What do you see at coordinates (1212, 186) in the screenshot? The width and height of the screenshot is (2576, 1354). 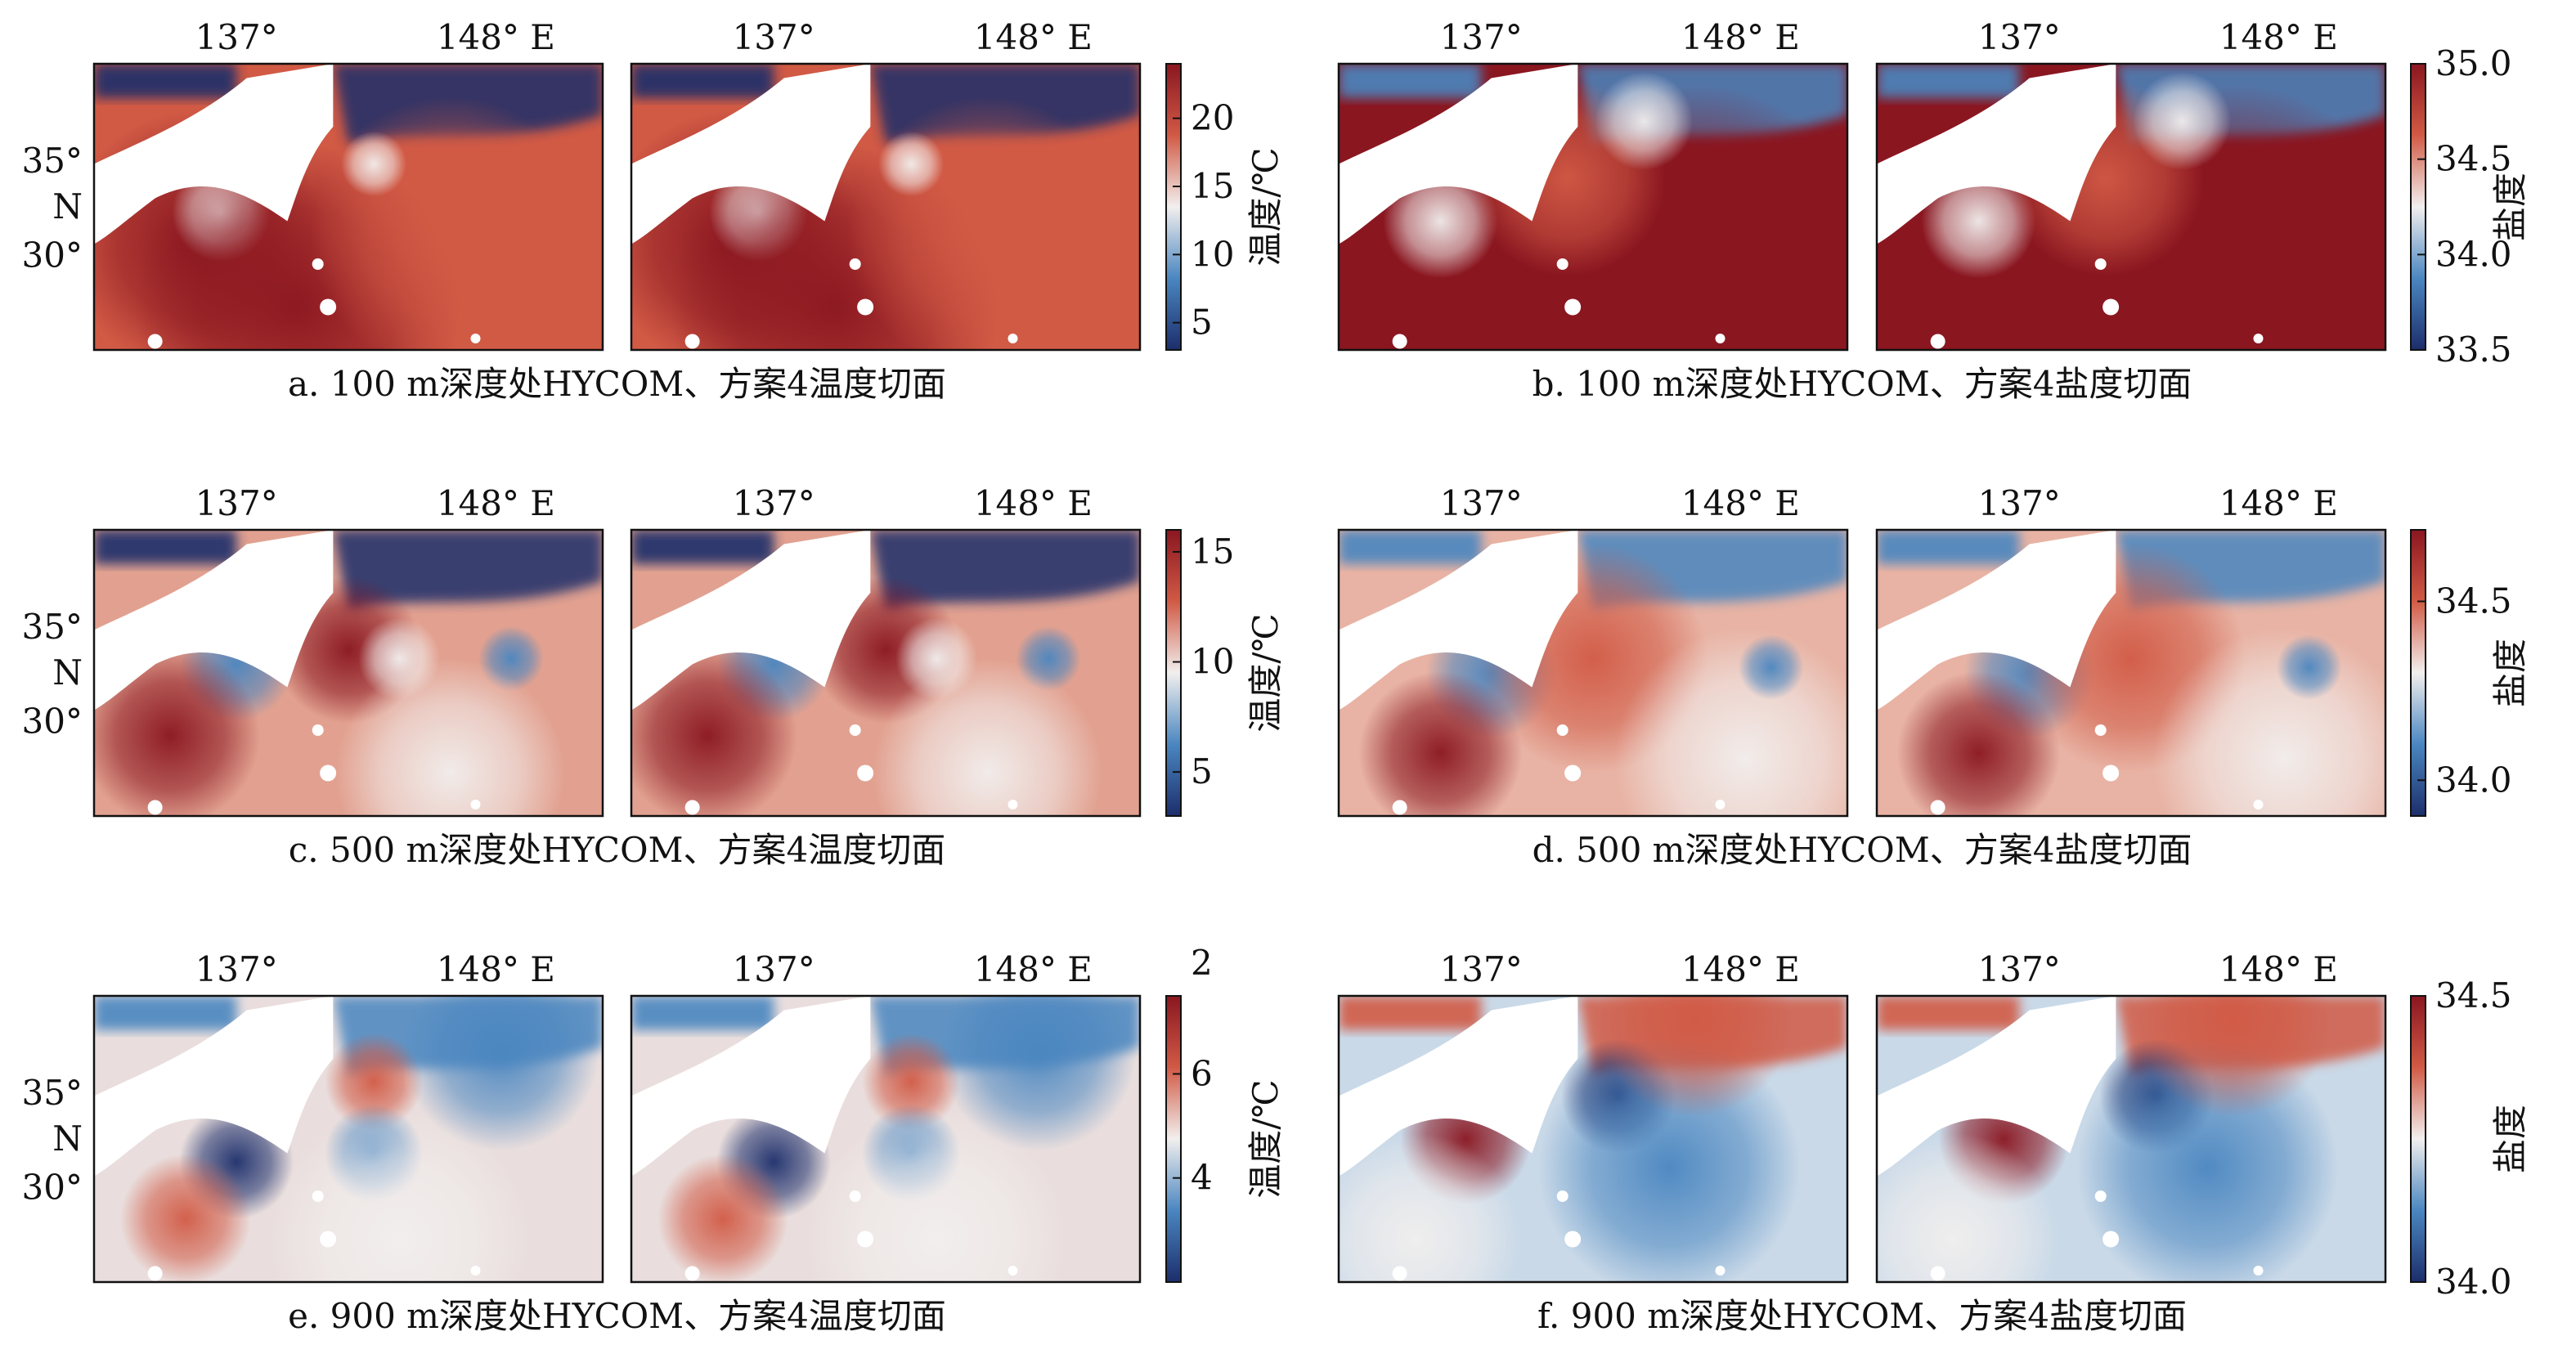 I see `colorbar-tick-label: 15` at bounding box center [1212, 186].